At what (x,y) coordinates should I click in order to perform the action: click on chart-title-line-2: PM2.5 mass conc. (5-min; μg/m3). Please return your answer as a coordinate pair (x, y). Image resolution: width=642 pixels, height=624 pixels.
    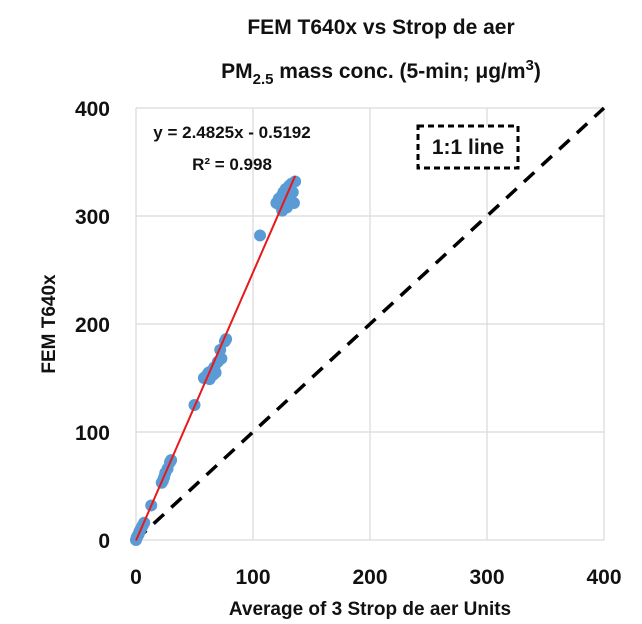
    Looking at the image, I should click on (381, 72).